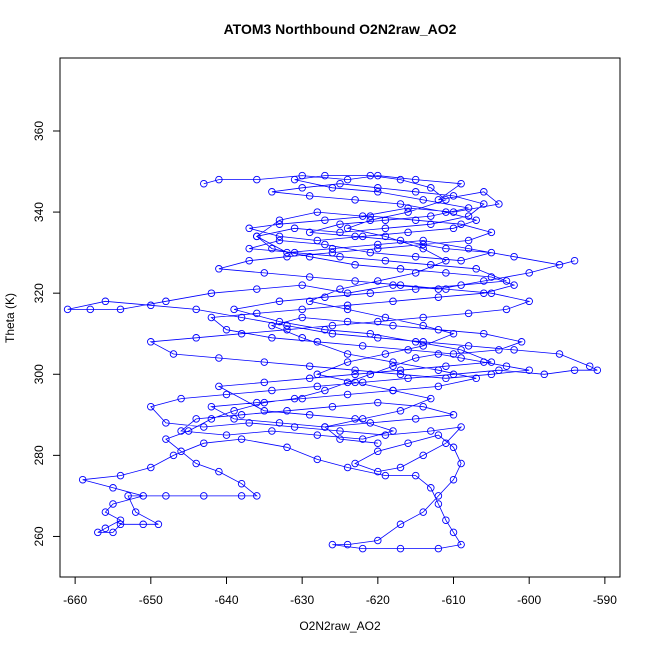 This screenshot has width=650, height=650. I want to click on x-tick-label: -590, so click(605, 600).